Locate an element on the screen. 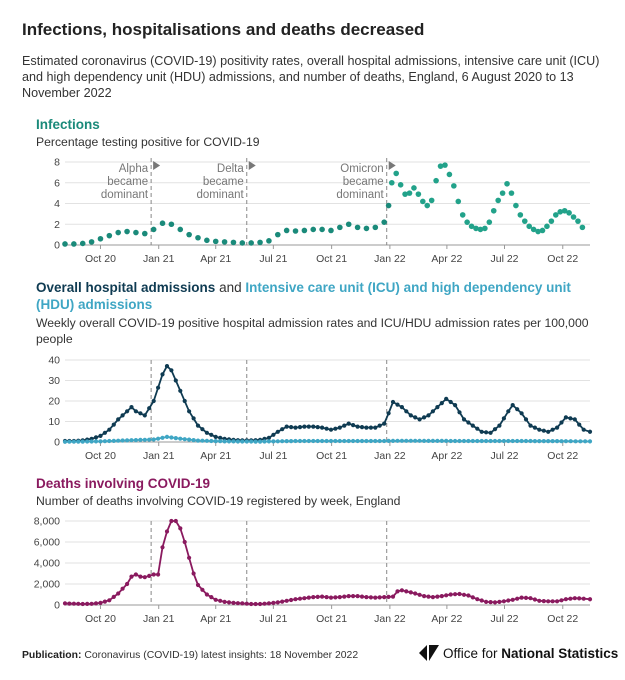  variant-annotation-text: dominant is located at coordinates (220, 195).